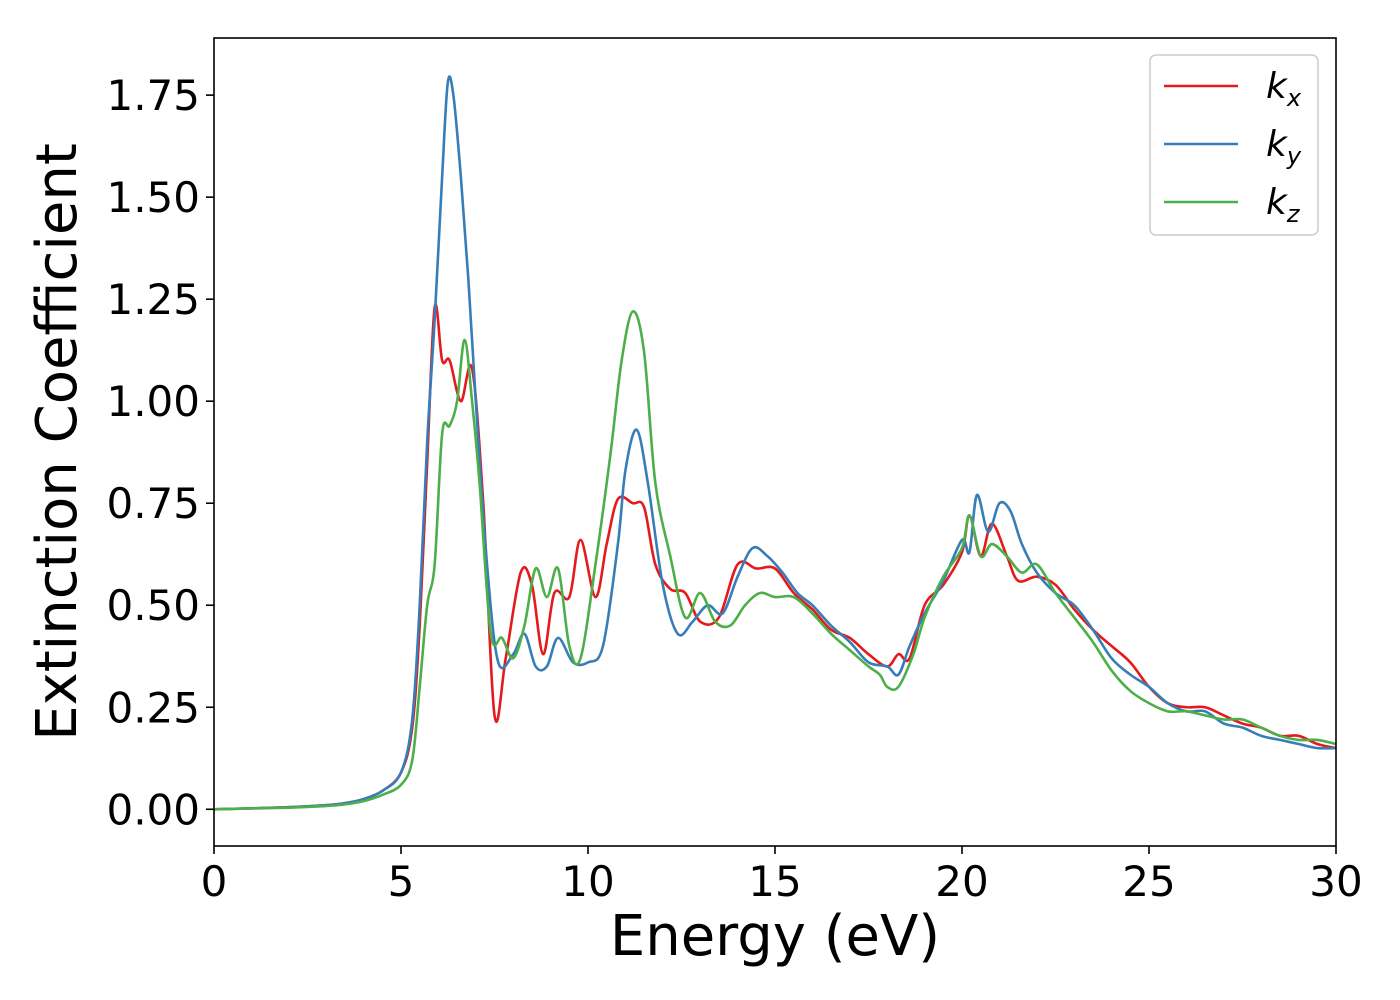 The width and height of the screenshot is (1400, 1000). What do you see at coordinates (961, 881) in the screenshot?
I see `x-tick-label: 20` at bounding box center [961, 881].